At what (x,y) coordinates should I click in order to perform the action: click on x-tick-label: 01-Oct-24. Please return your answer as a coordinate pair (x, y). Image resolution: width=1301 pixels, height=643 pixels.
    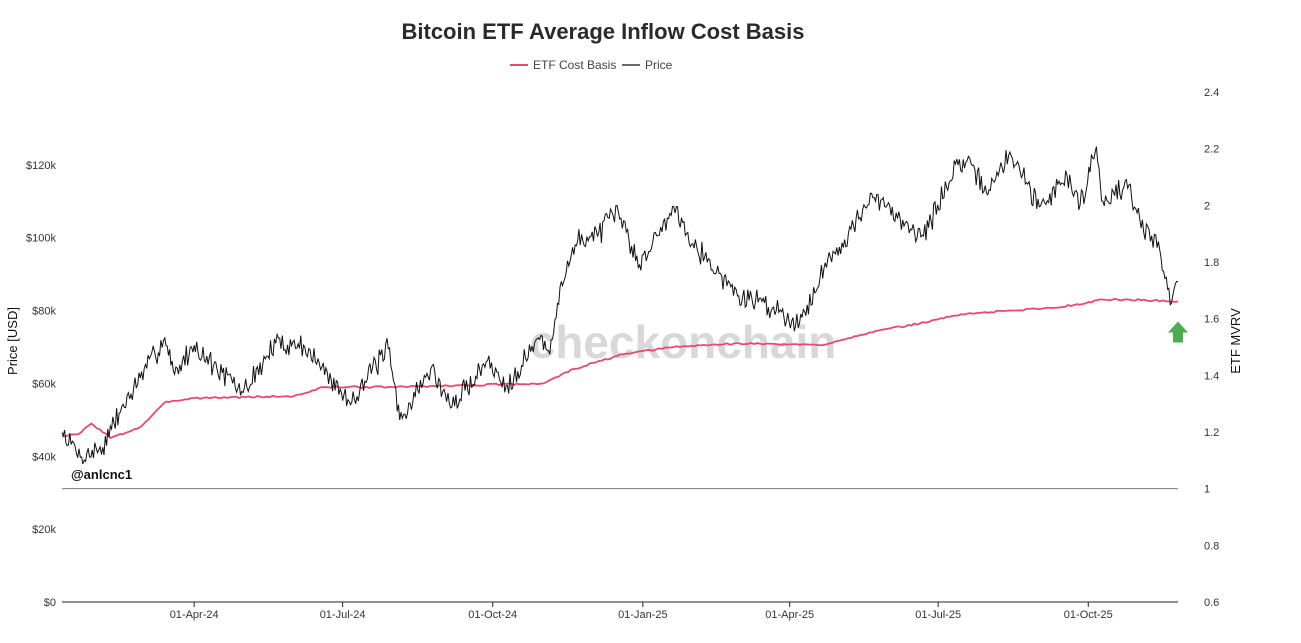
    Looking at the image, I should click on (492, 615).